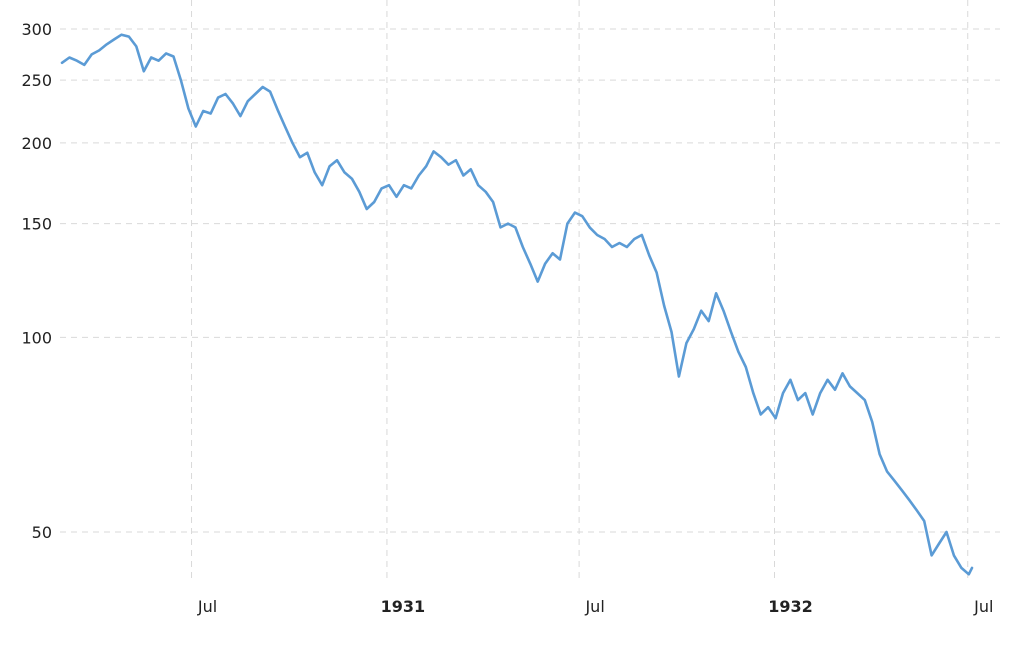 This screenshot has width=1024, height=651. I want to click on y-tick-label: 100, so click(36, 337).